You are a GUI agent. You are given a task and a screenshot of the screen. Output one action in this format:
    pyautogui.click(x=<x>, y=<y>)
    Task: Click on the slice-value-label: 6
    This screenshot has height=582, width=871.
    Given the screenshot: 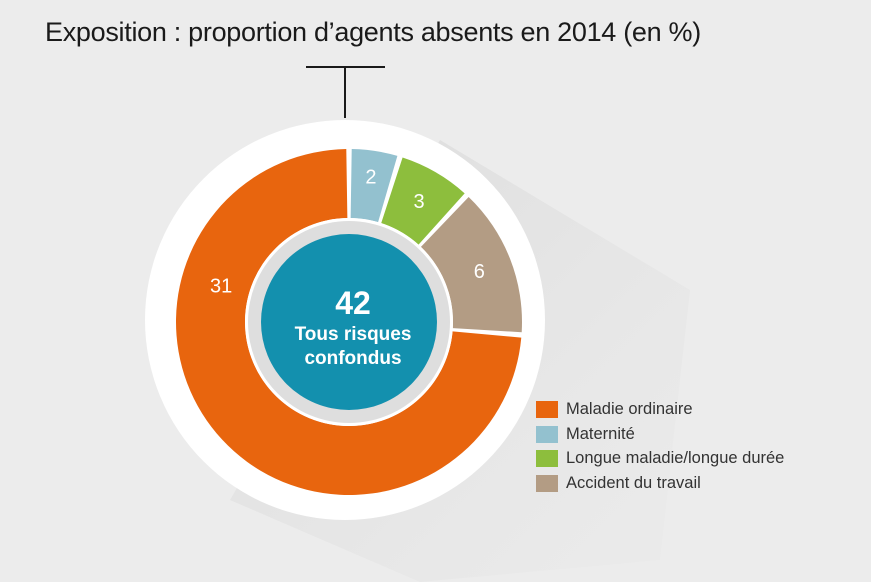 What is the action you would take?
    pyautogui.click(x=479, y=272)
    